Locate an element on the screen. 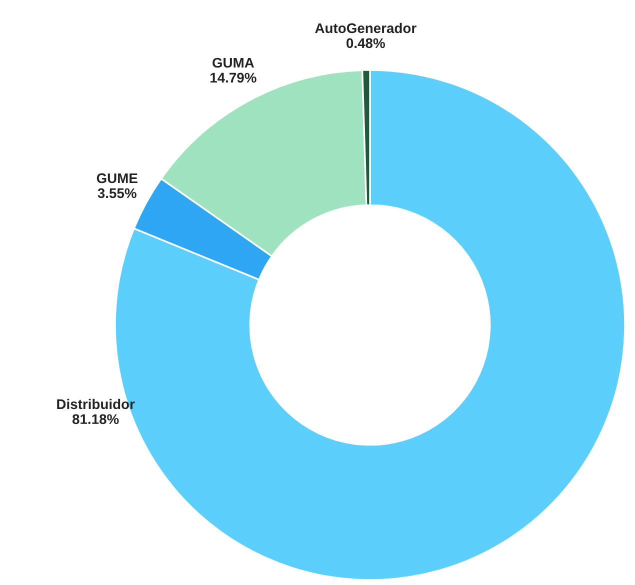  slice-label: AutoGenerador is located at coordinates (365, 28).